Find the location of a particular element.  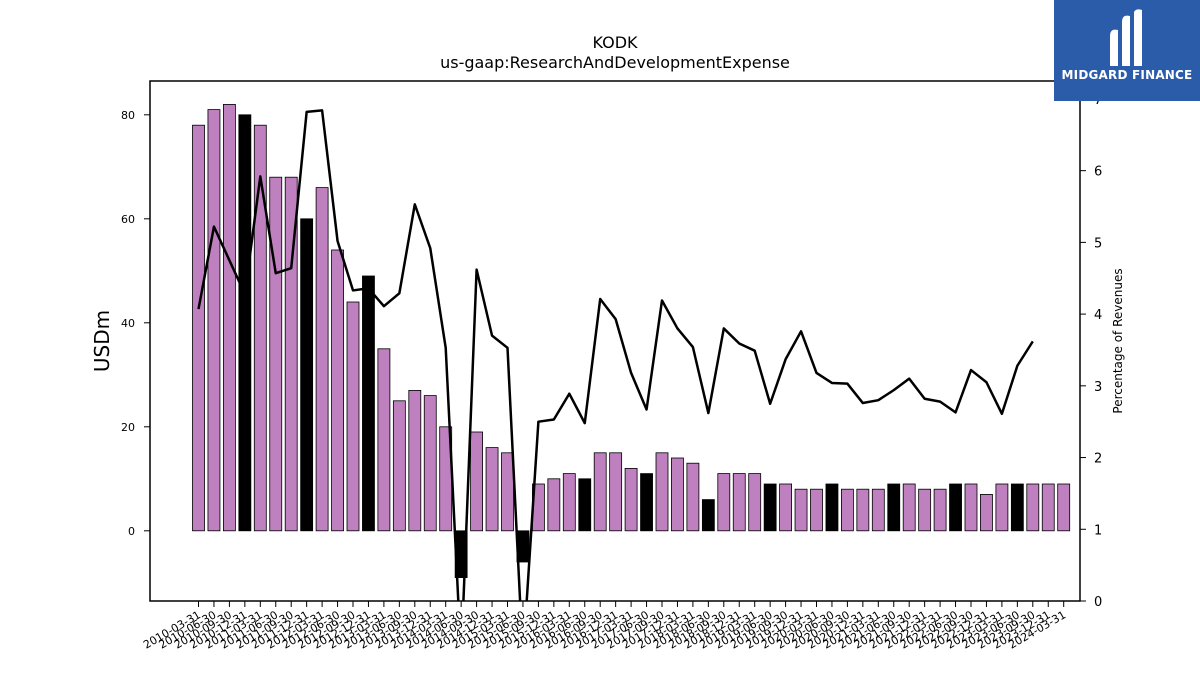

y-tick-label: 80 is located at coordinates (128, 115).